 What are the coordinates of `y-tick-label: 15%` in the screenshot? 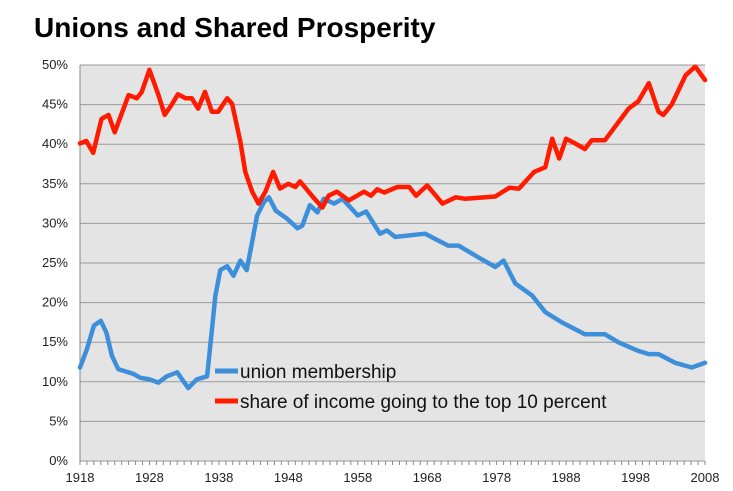 It's located at (55, 341).